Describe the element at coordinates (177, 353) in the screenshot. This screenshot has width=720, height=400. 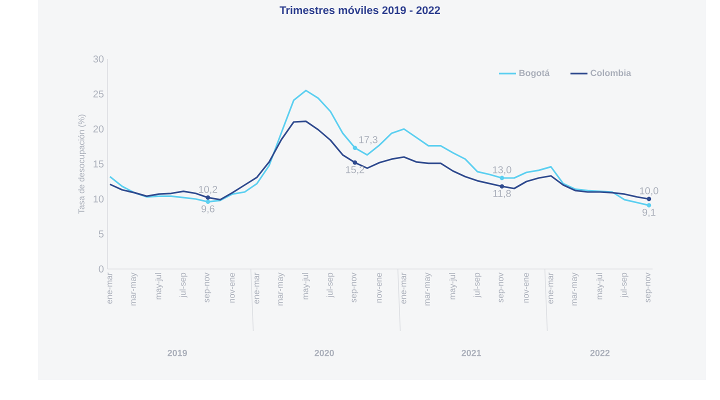
I see `text: 2019` at that location.